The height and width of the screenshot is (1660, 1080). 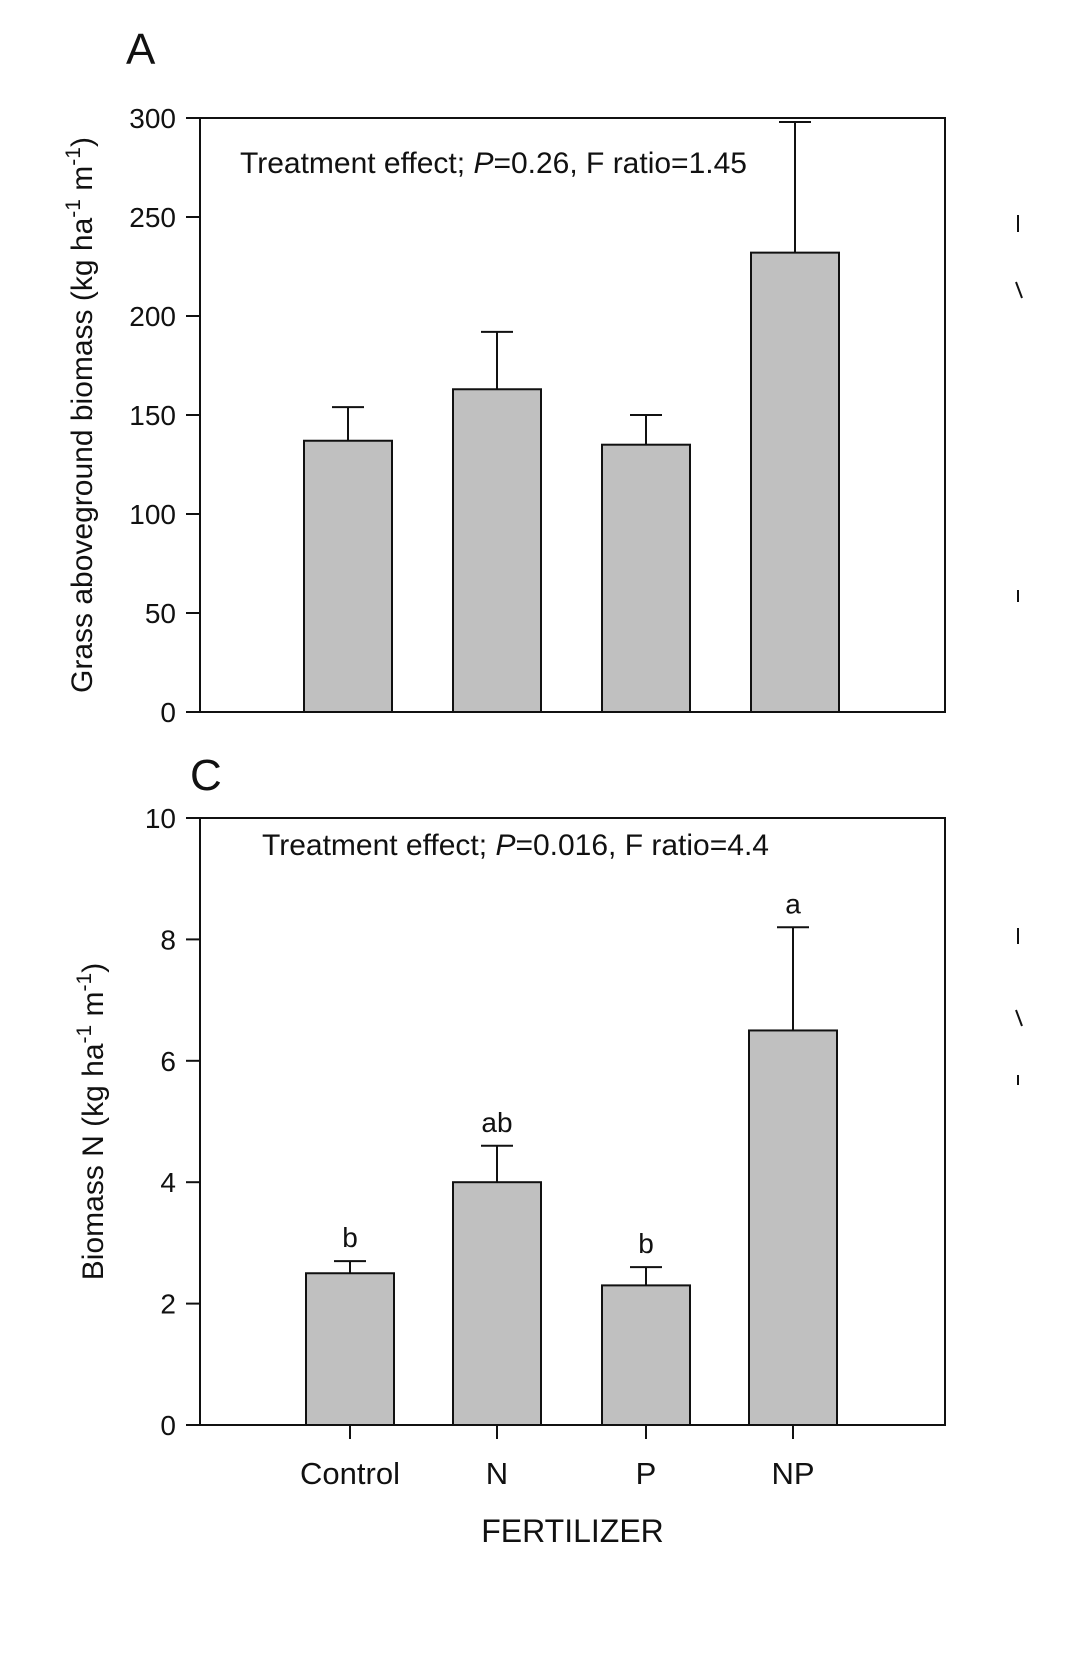 I want to click on panel-a-ylabel: Grass aboveground biomass (kg ha-1 m-1), so click(x=80, y=415).